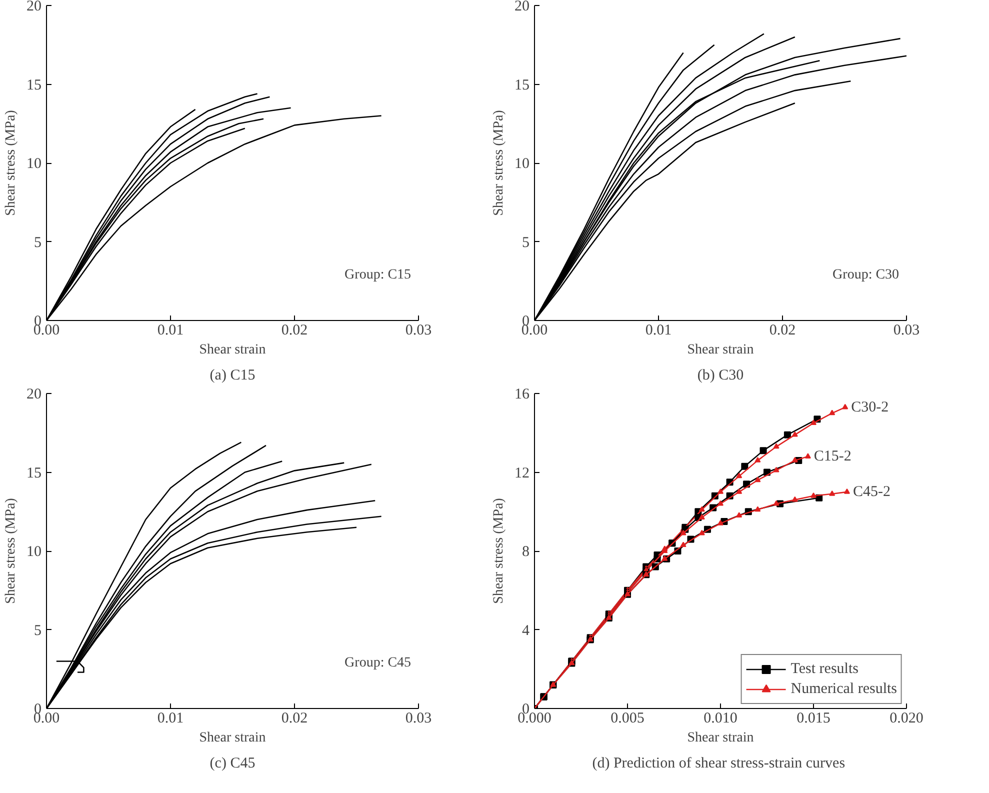 This screenshot has width=989, height=793. Describe the element at coordinates (866, 275) in the screenshot. I see `annotation: Group: C30` at that location.